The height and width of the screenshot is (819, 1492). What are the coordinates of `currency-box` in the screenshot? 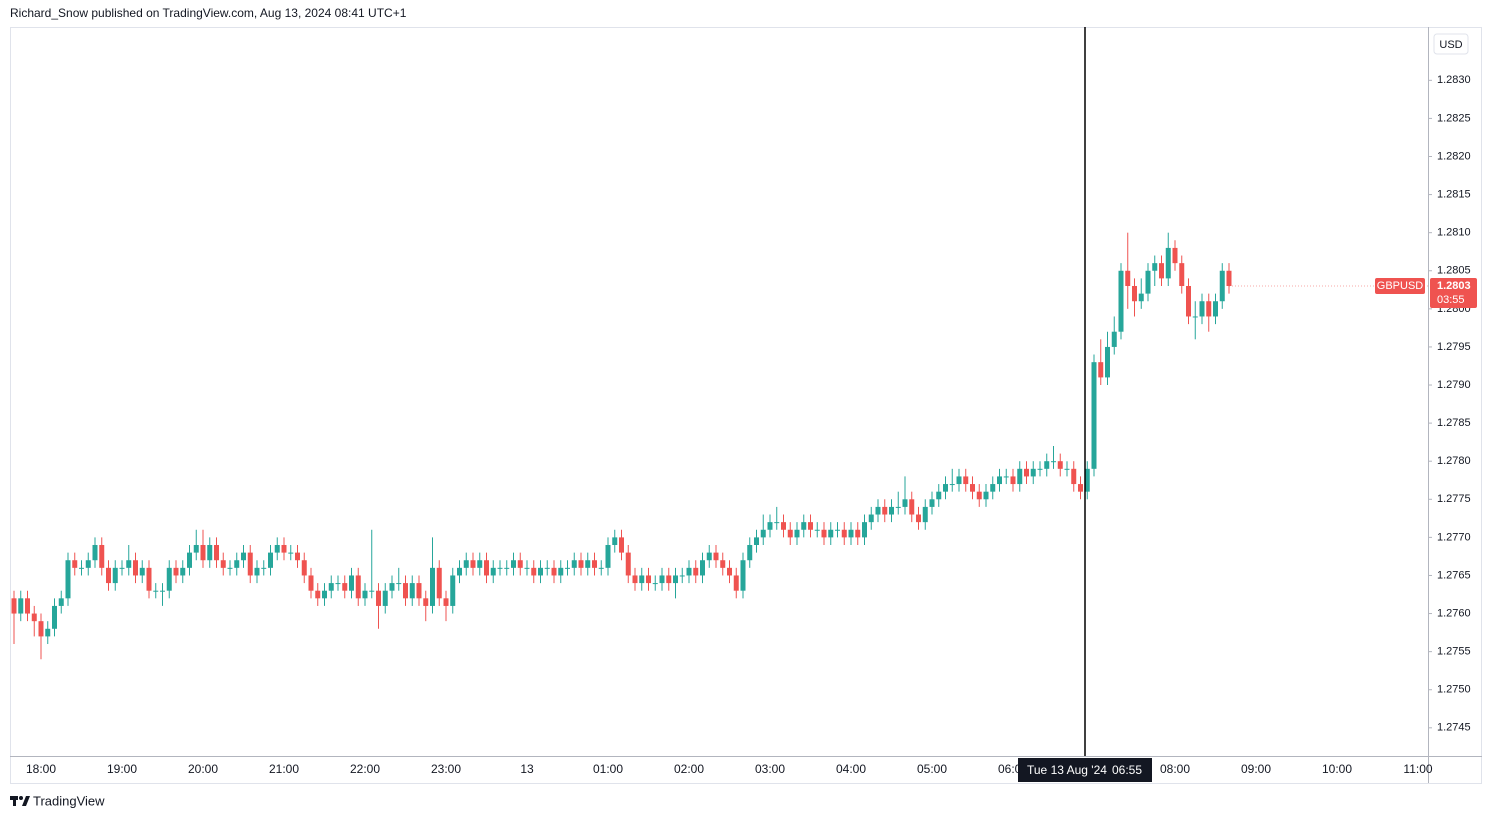 It's located at (1451, 44).